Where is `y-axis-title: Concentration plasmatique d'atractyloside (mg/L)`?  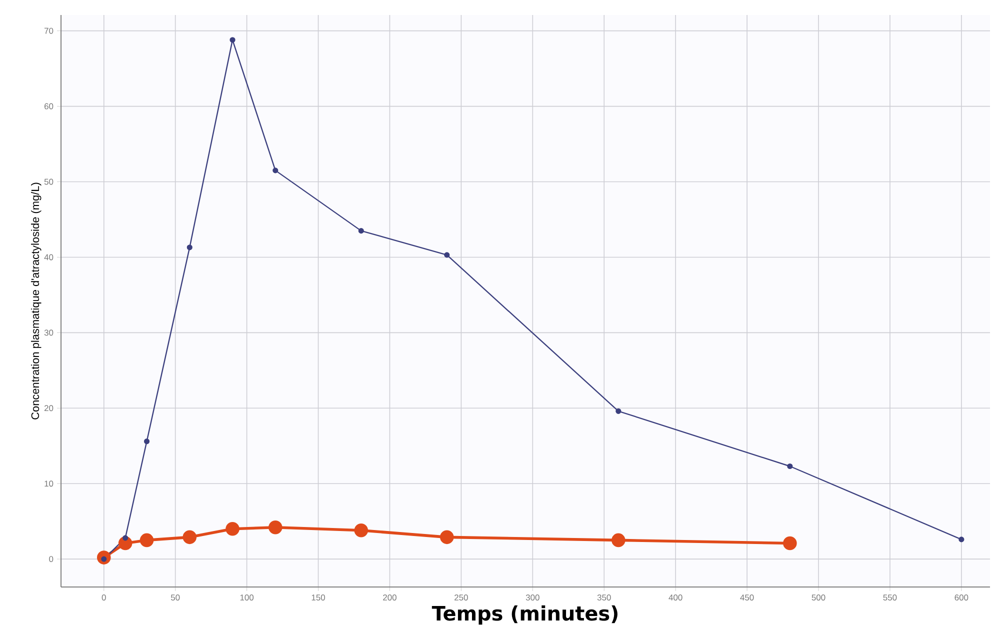
y-axis-title: Concentration plasmatique d'atractyloside (mg/L) is located at coordinates (36, 301).